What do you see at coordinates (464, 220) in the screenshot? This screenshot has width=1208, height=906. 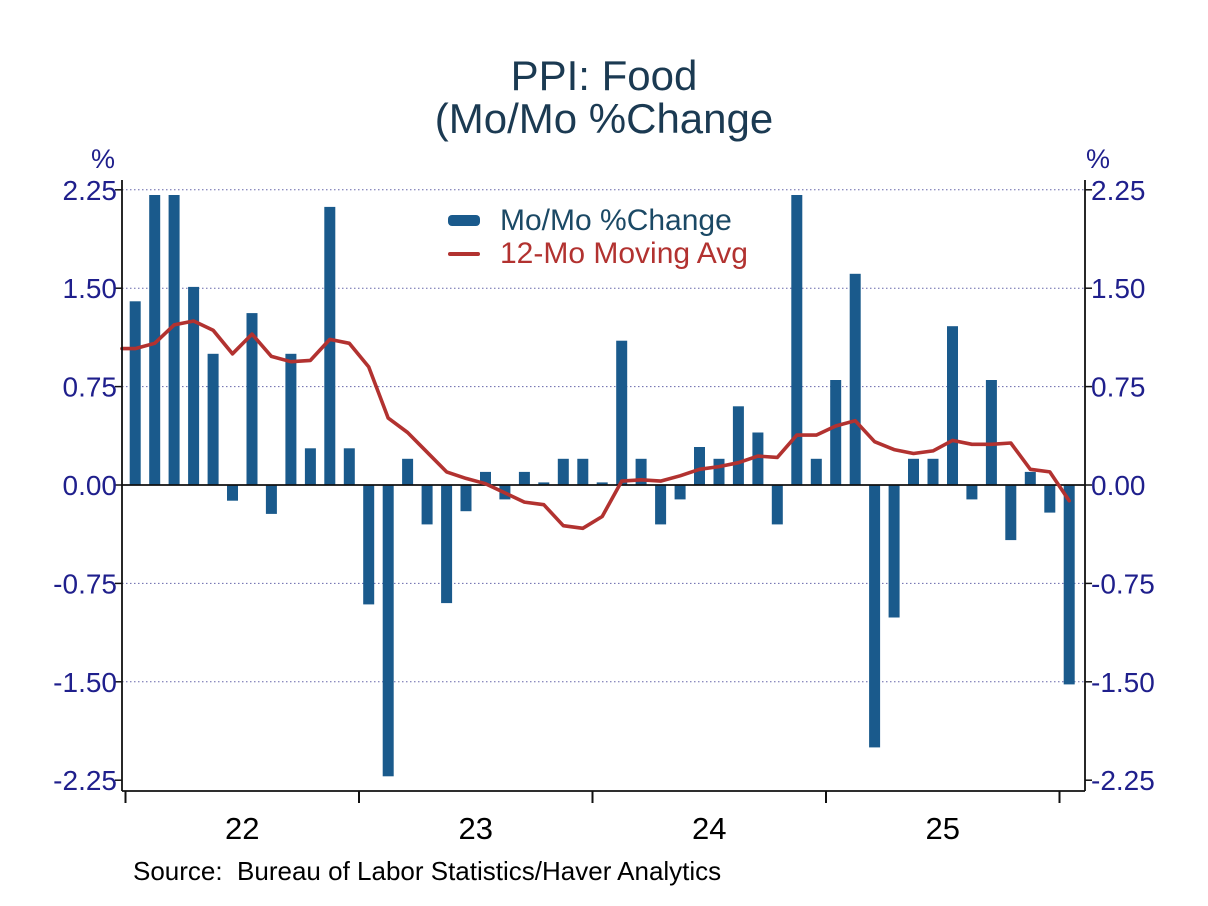 I see `legend-bar-swatch` at bounding box center [464, 220].